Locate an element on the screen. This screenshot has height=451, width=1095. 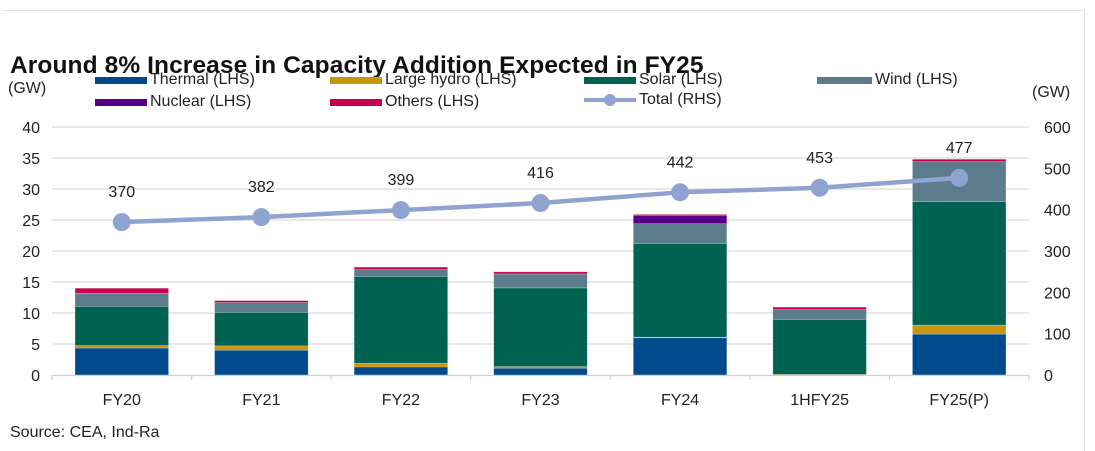
right-tick-label: 200 is located at coordinates (1057, 293).